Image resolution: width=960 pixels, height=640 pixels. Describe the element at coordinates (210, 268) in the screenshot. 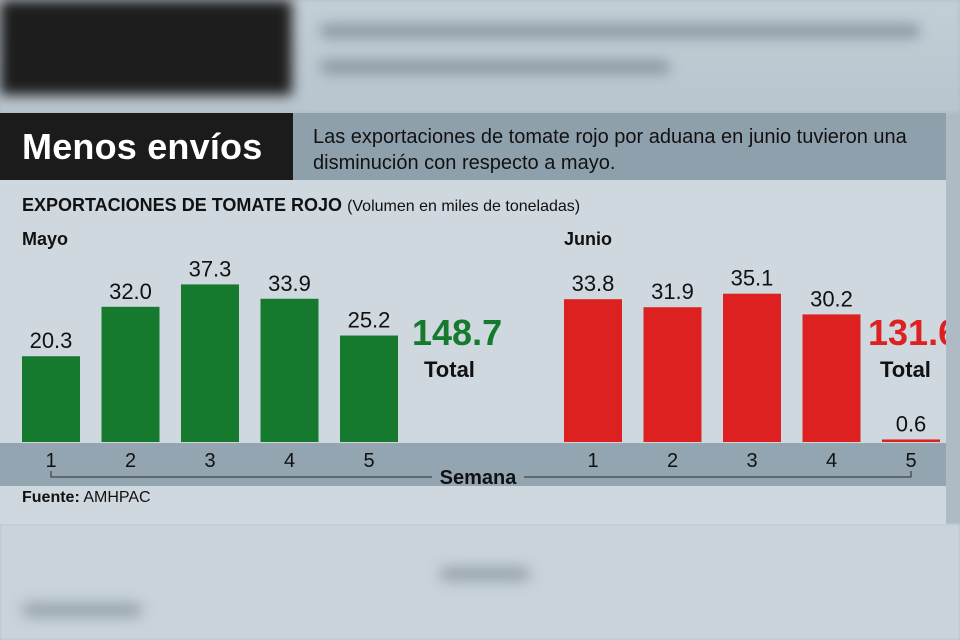

I see `bar-value-label: 37.3` at that location.